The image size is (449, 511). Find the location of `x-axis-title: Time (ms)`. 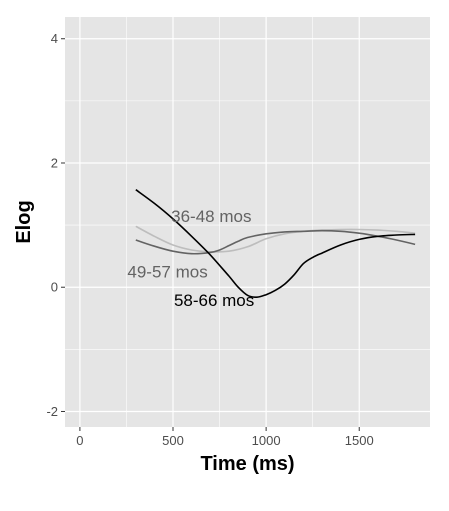

x-axis-title: Time (ms) is located at coordinates (247, 464).